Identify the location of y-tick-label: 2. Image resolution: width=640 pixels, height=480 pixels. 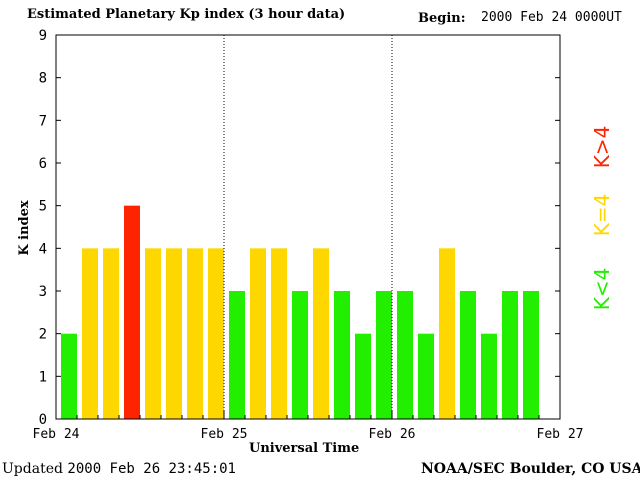
(43, 335).